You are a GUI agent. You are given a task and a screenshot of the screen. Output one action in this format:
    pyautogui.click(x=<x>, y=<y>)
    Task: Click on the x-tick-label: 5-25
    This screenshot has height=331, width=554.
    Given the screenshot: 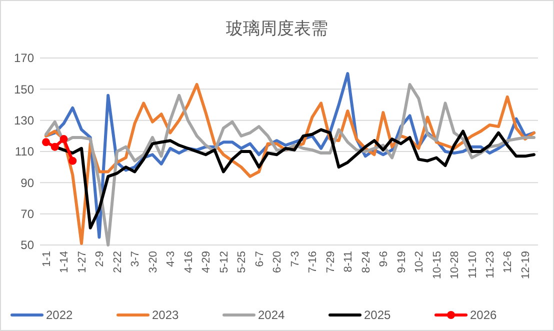 What is the action you would take?
    pyautogui.click(x=242, y=262)
    